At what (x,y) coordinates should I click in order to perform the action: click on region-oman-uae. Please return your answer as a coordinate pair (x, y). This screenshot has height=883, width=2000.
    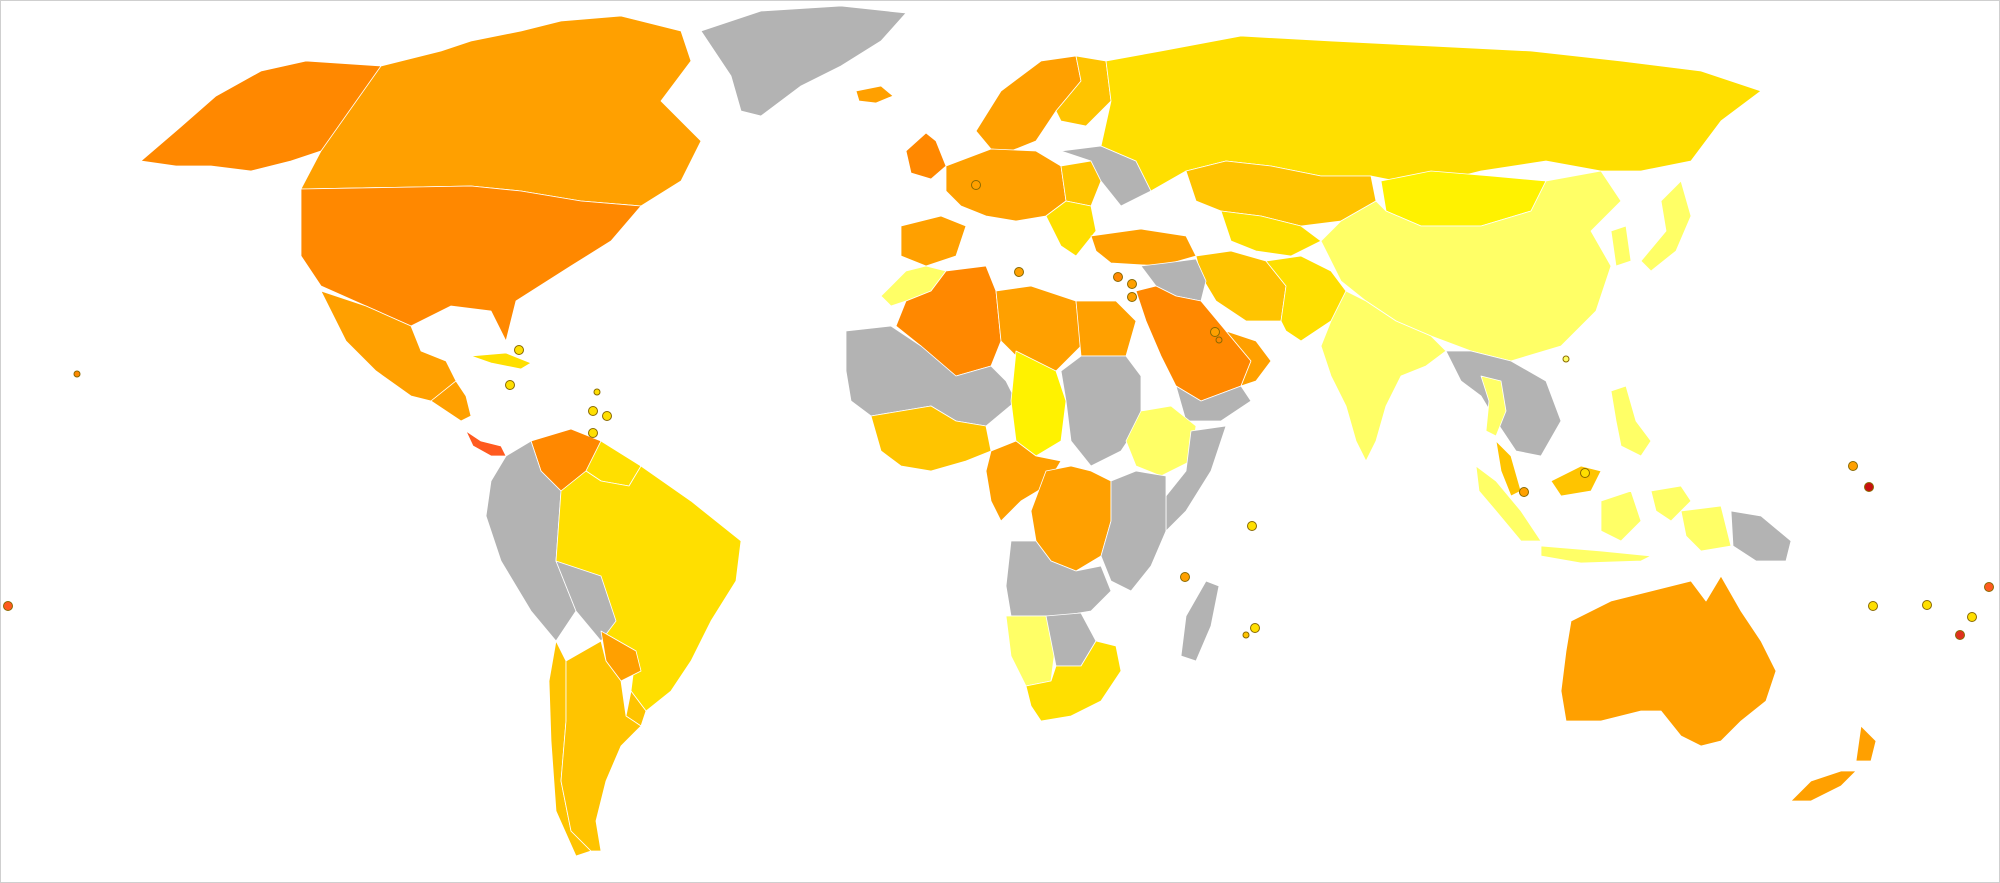
    Looking at the image, I should click on (1248, 358).